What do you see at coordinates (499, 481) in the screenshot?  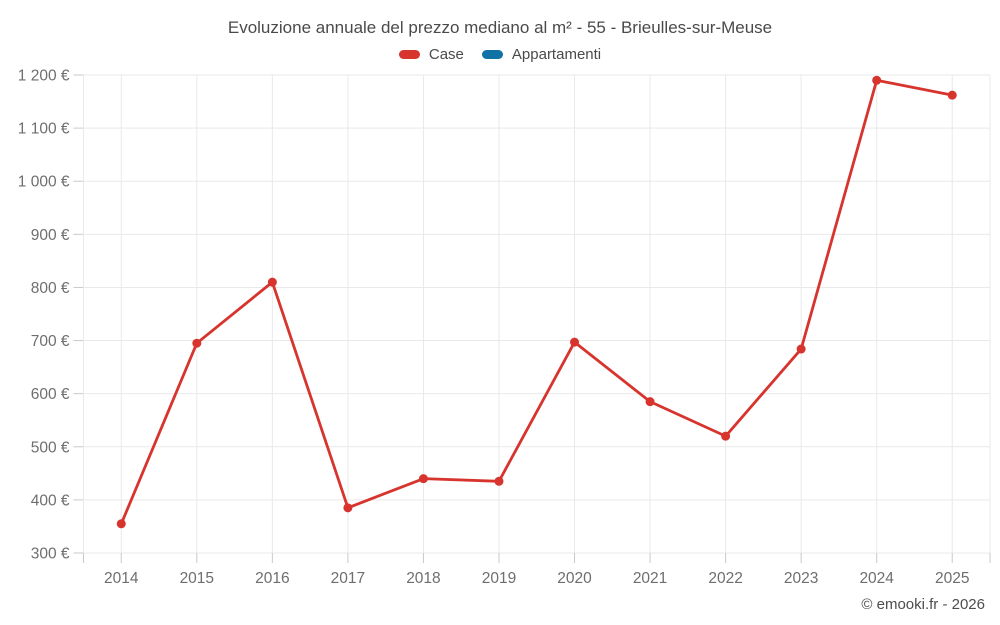 I see `data-point-case-2019` at bounding box center [499, 481].